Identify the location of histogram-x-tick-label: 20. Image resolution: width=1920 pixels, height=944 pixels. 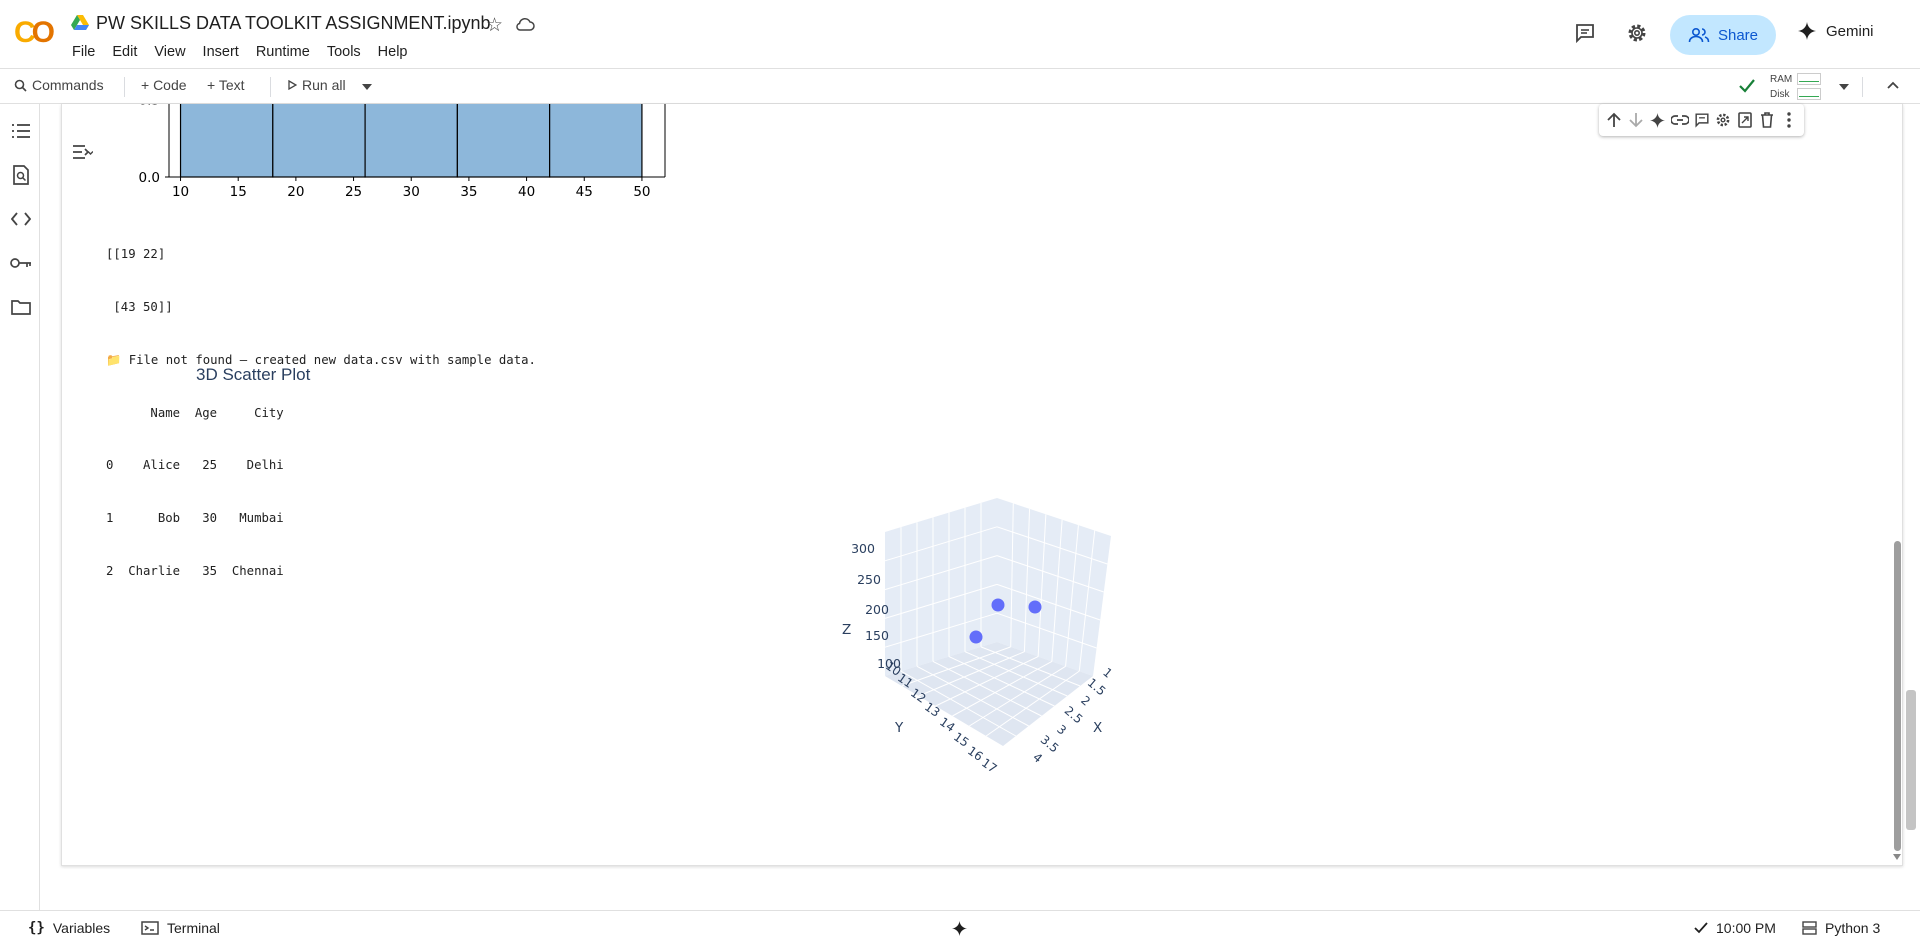
(295, 192).